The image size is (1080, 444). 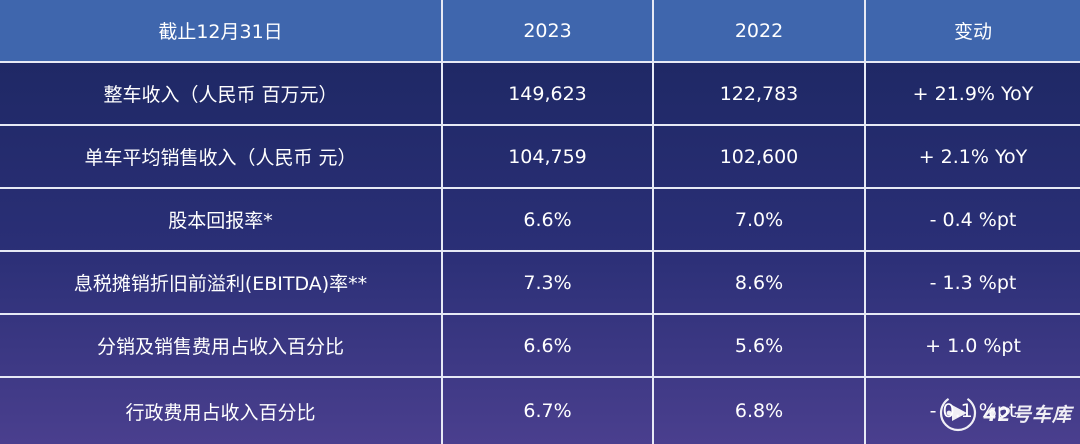 I want to click on table-row: 息税摊销折旧前溢利(EBITDA)率** 7.3% 8.6% - 1.3 %pt, so click(x=540, y=282).